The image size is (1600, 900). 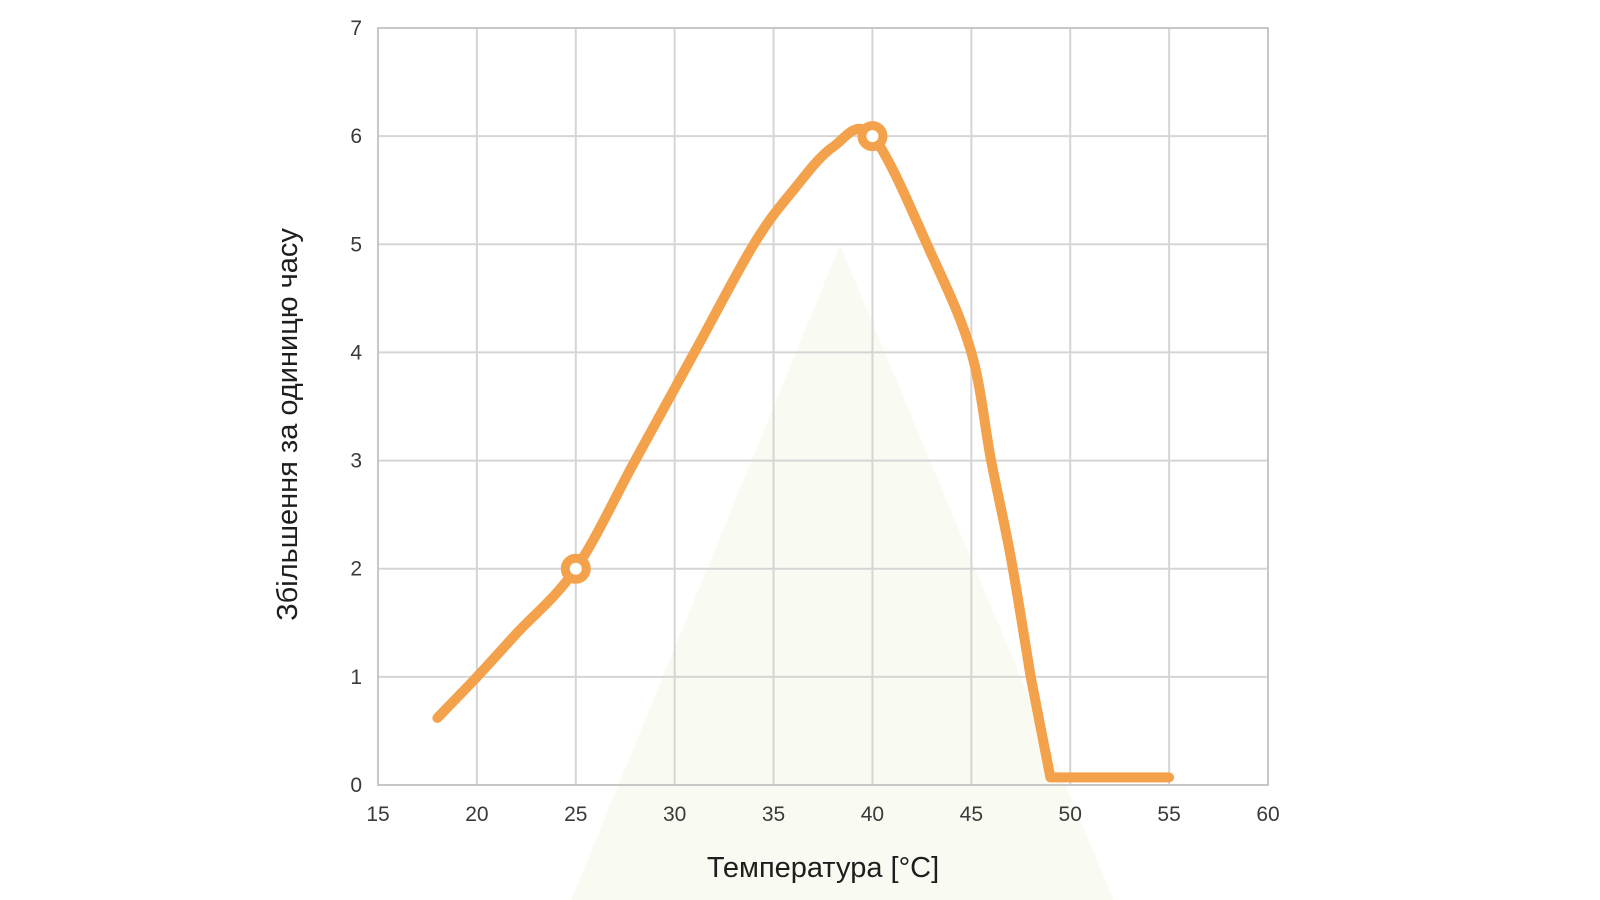 What do you see at coordinates (356, 461) in the screenshot?
I see `y-tick-label: 3` at bounding box center [356, 461].